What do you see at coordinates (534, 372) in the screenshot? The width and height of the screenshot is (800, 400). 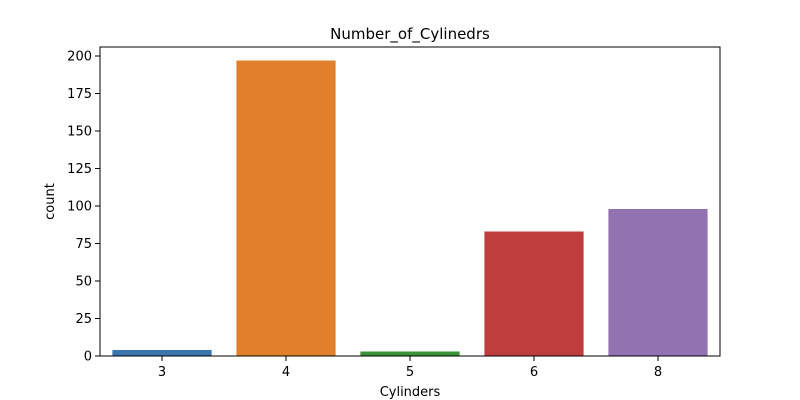 I see `x-tick-label: 6` at bounding box center [534, 372].